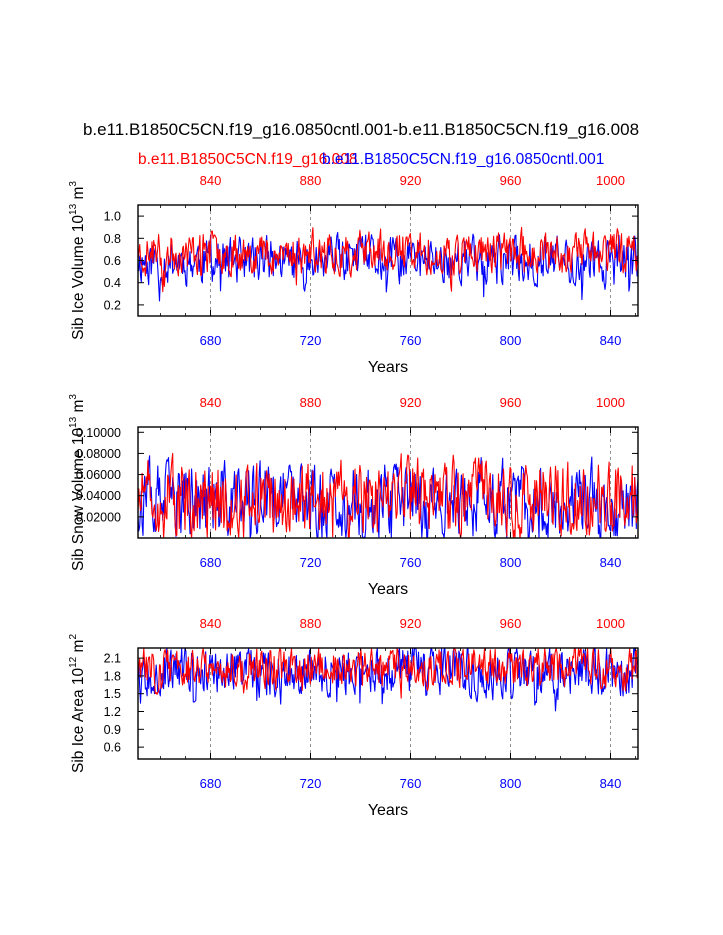 This screenshot has width=723, height=935. I want to click on y-axis-title: Sib Ice Volume 1013 m3, so click(77, 260).